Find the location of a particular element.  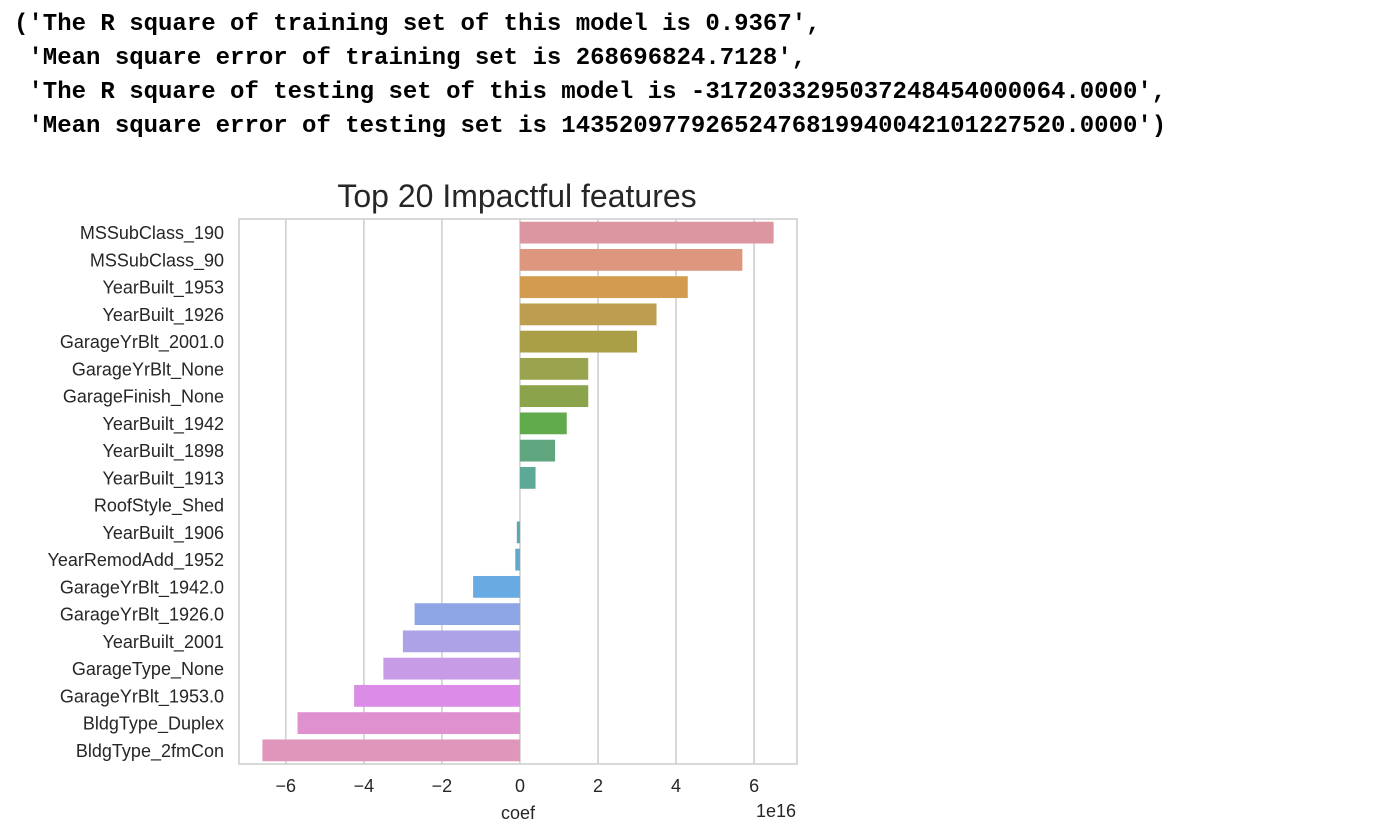

bar-yearbuilt-1942 is located at coordinates (543, 423).